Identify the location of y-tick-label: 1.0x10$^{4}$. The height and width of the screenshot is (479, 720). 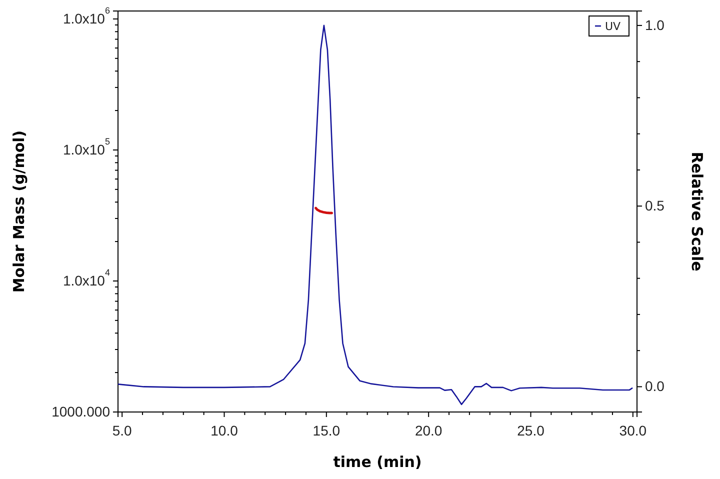
(86, 278).